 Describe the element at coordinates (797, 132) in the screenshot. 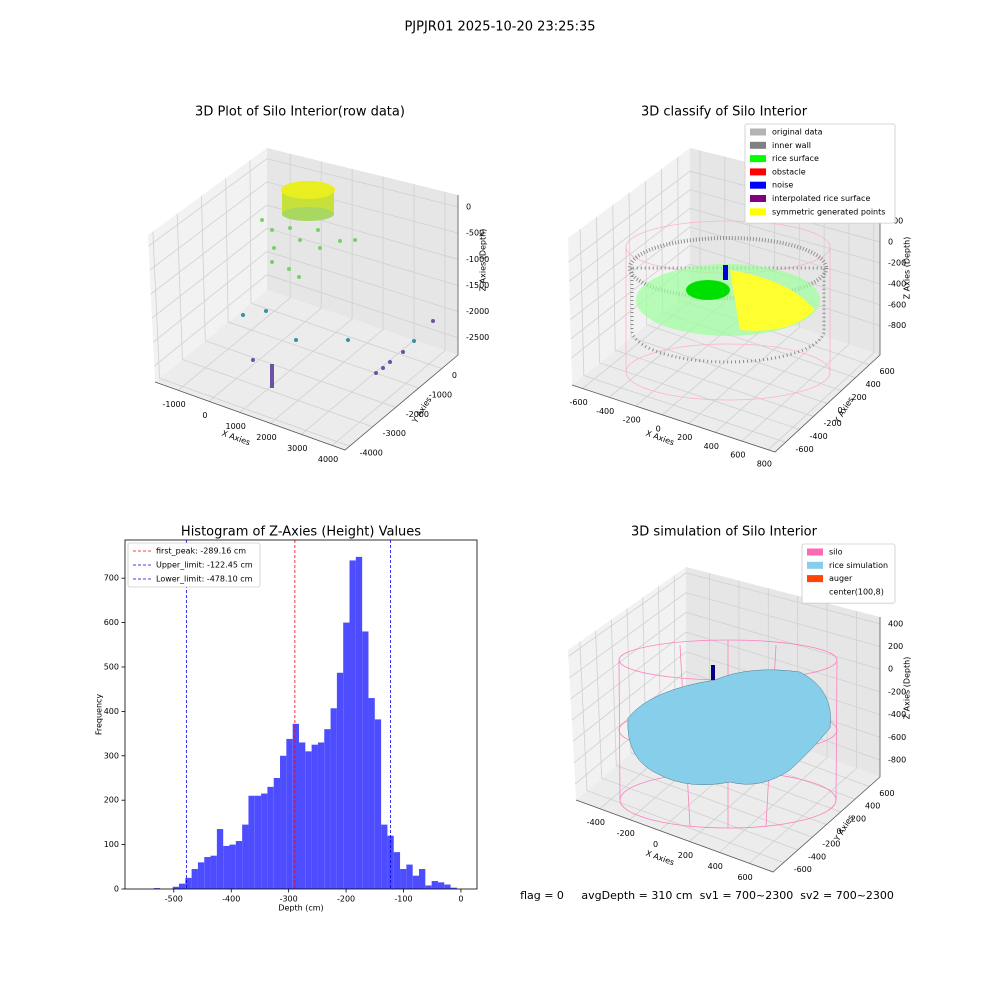

I see `legend-label: original data` at that location.